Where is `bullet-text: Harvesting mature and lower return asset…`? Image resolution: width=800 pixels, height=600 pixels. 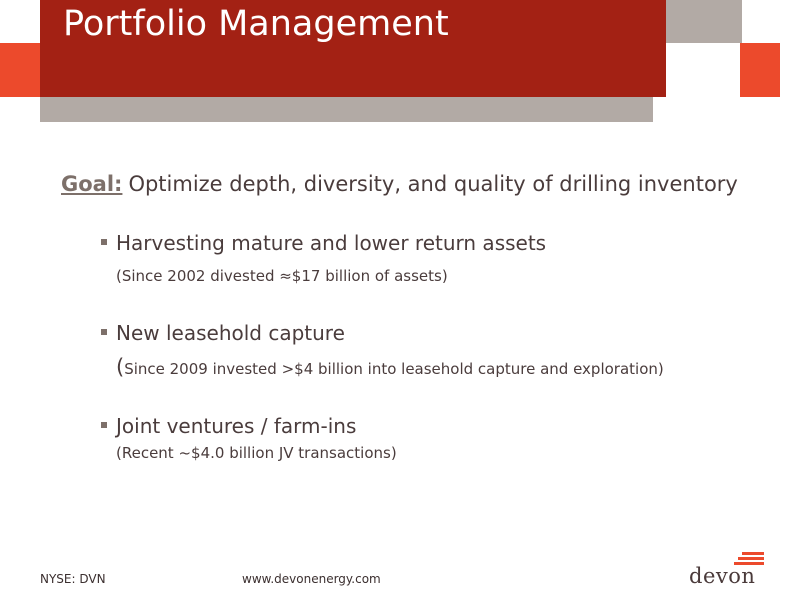 bullet-text: Harvesting mature and lower return asset… is located at coordinates (331, 243).